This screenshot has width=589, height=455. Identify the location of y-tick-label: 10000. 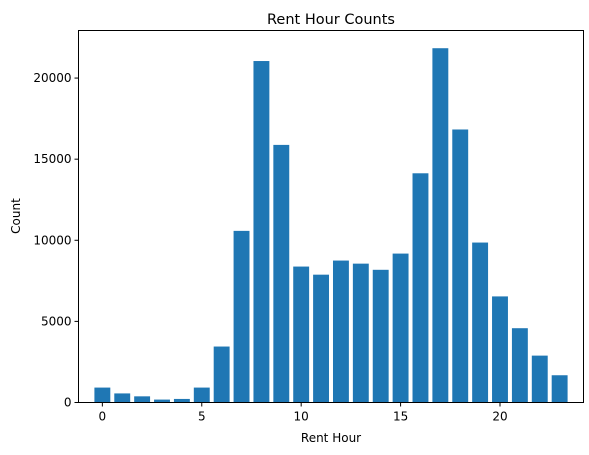
(52, 240).